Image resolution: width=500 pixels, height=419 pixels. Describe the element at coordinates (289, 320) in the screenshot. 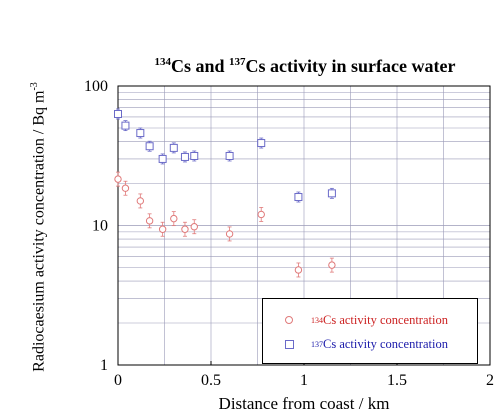

I see `circle-marker-icon` at that location.